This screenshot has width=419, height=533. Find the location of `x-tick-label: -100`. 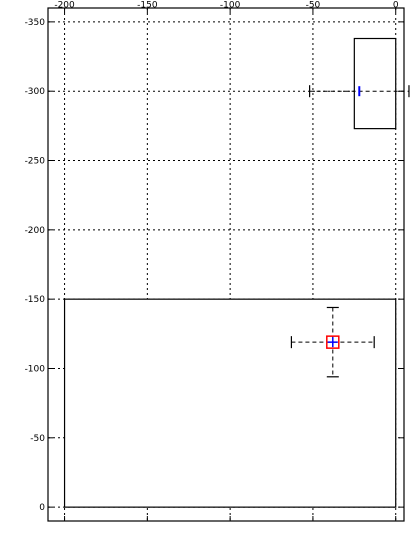

x-tick-label: -100 is located at coordinates (230, 6).